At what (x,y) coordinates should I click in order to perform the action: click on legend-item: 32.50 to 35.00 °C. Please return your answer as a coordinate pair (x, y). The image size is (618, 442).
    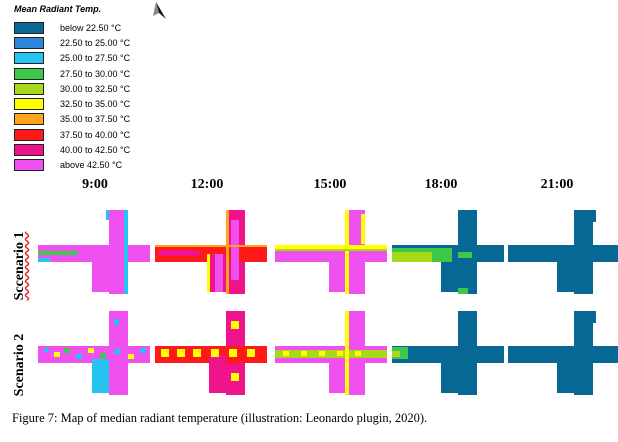
    Looking at the image, I should click on (109, 103).